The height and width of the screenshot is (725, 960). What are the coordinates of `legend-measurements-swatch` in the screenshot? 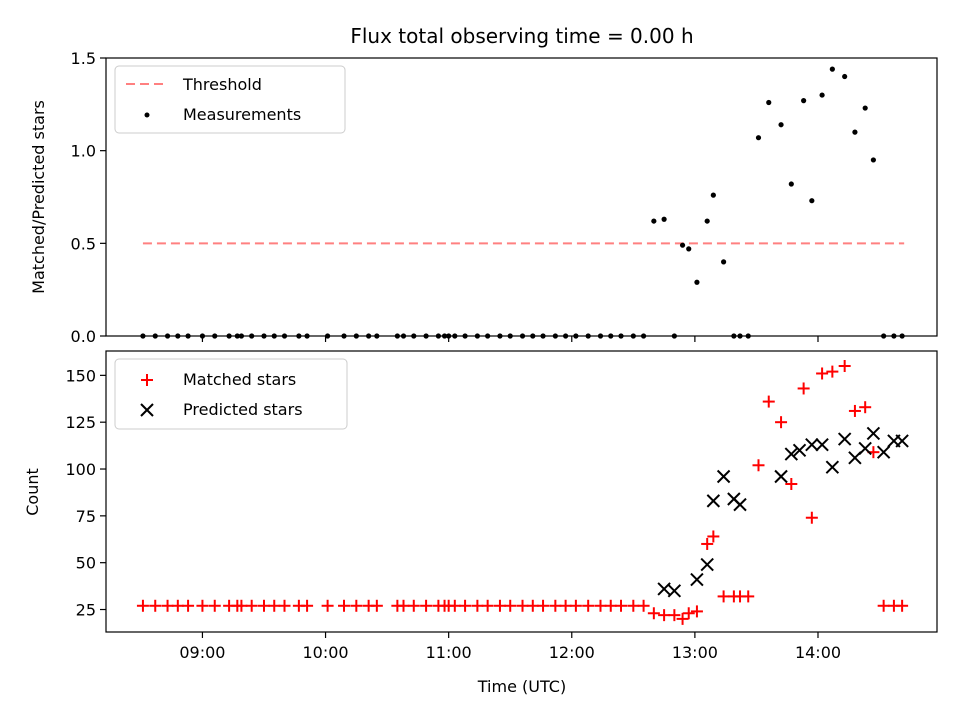 It's located at (147, 115).